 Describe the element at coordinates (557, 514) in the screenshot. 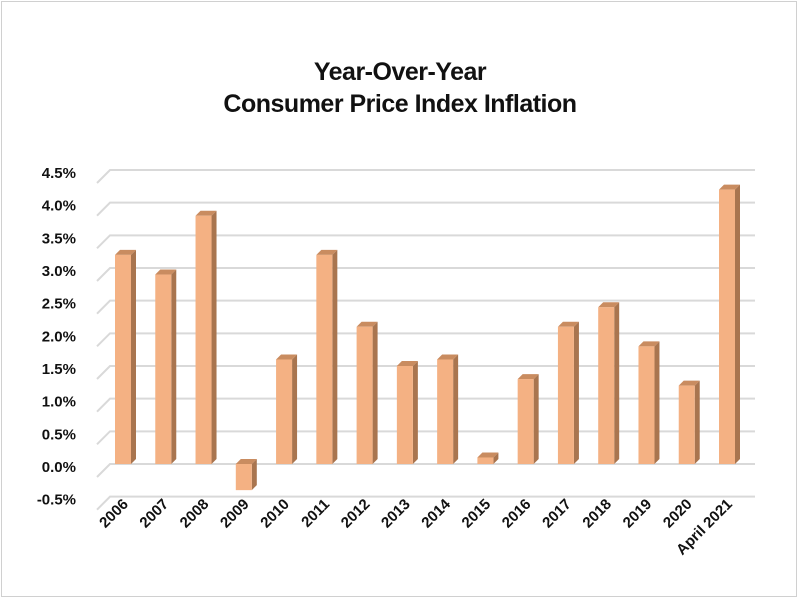

I see `x-tick-label: 2017` at that location.